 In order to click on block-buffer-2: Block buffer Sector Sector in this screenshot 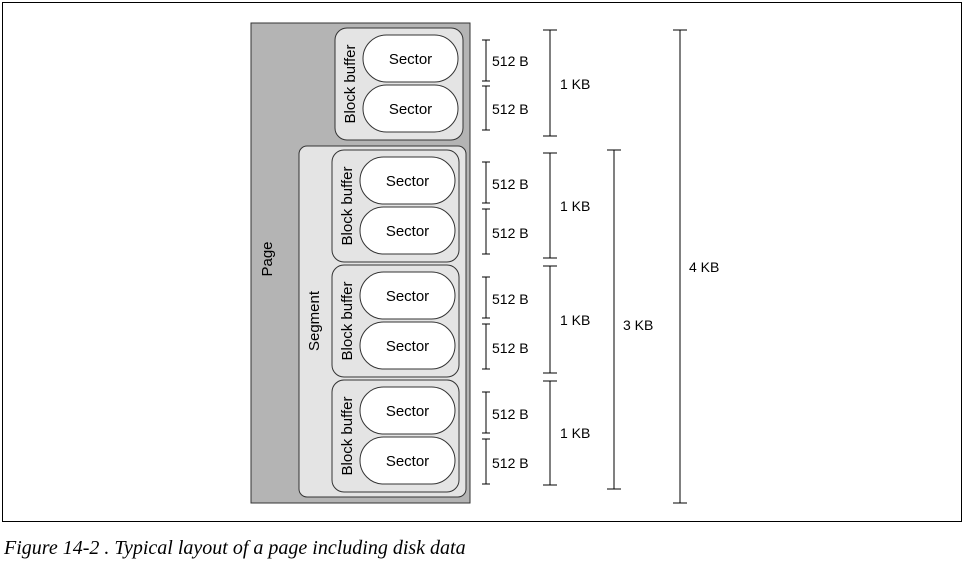, I will do `click(395, 206)`.